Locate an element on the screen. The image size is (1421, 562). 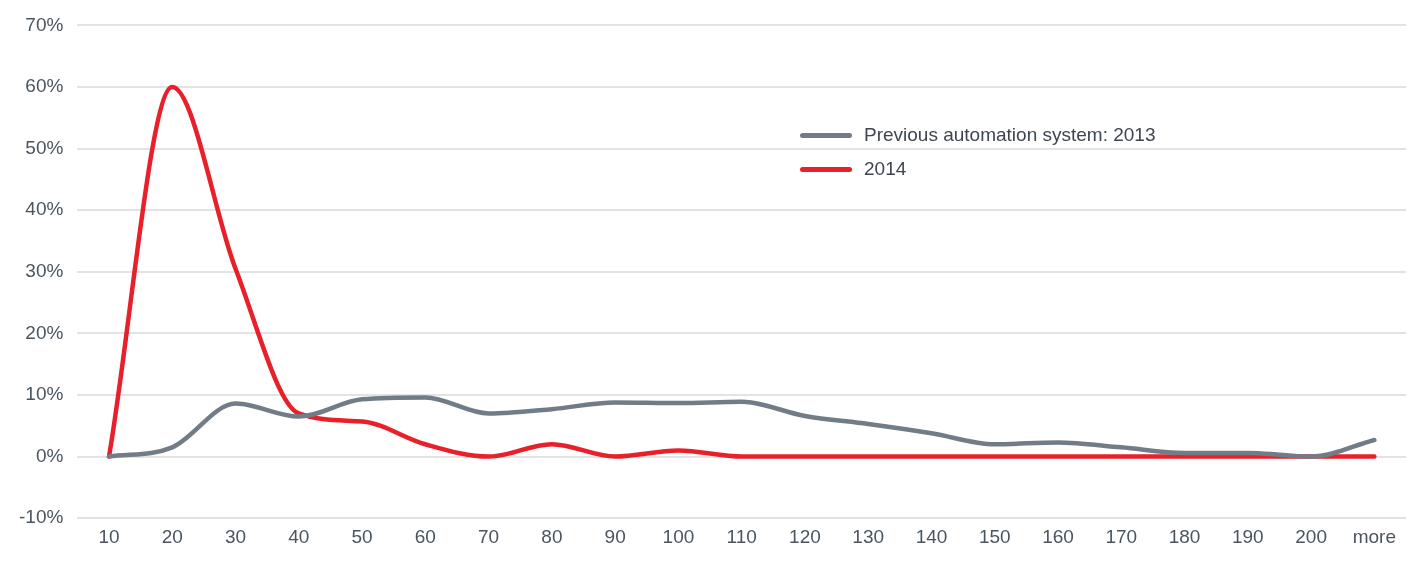
x-tick-label: 50 is located at coordinates (362, 536).